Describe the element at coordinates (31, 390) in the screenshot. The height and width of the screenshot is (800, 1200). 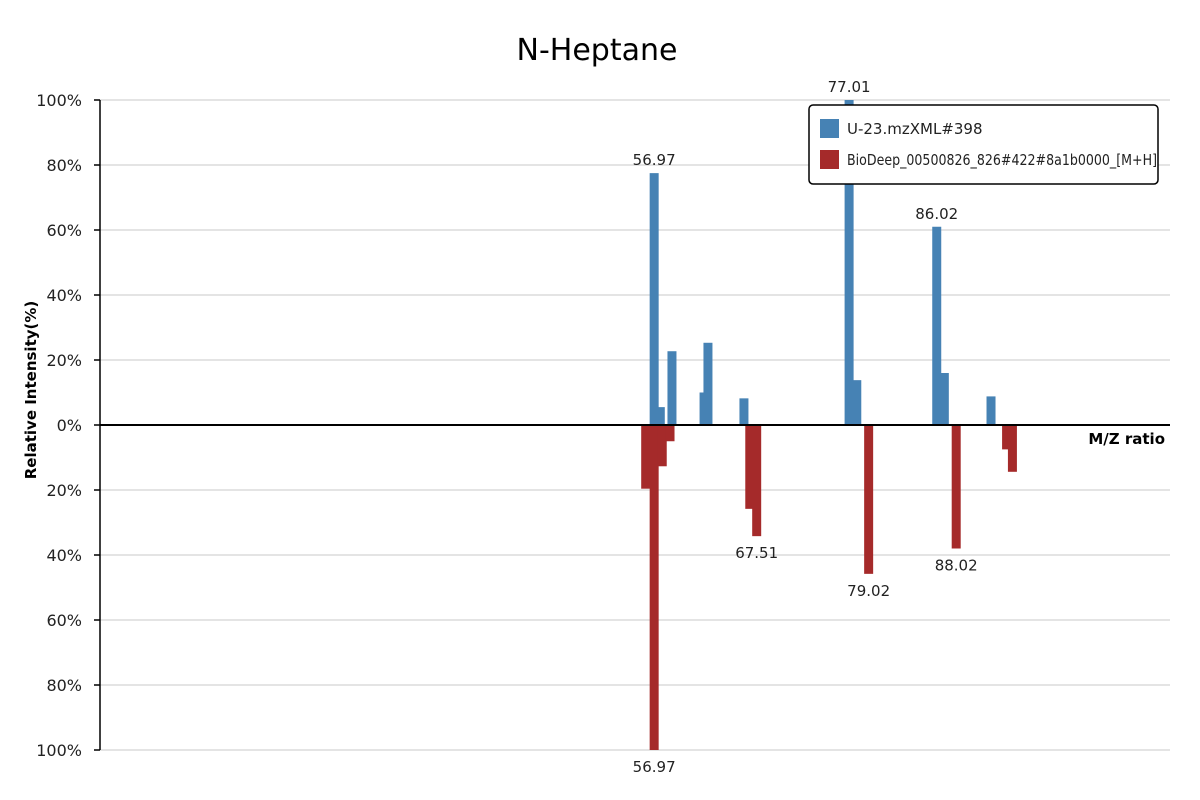
I see `y-axis-label: Relative Intensity(%)` at that location.